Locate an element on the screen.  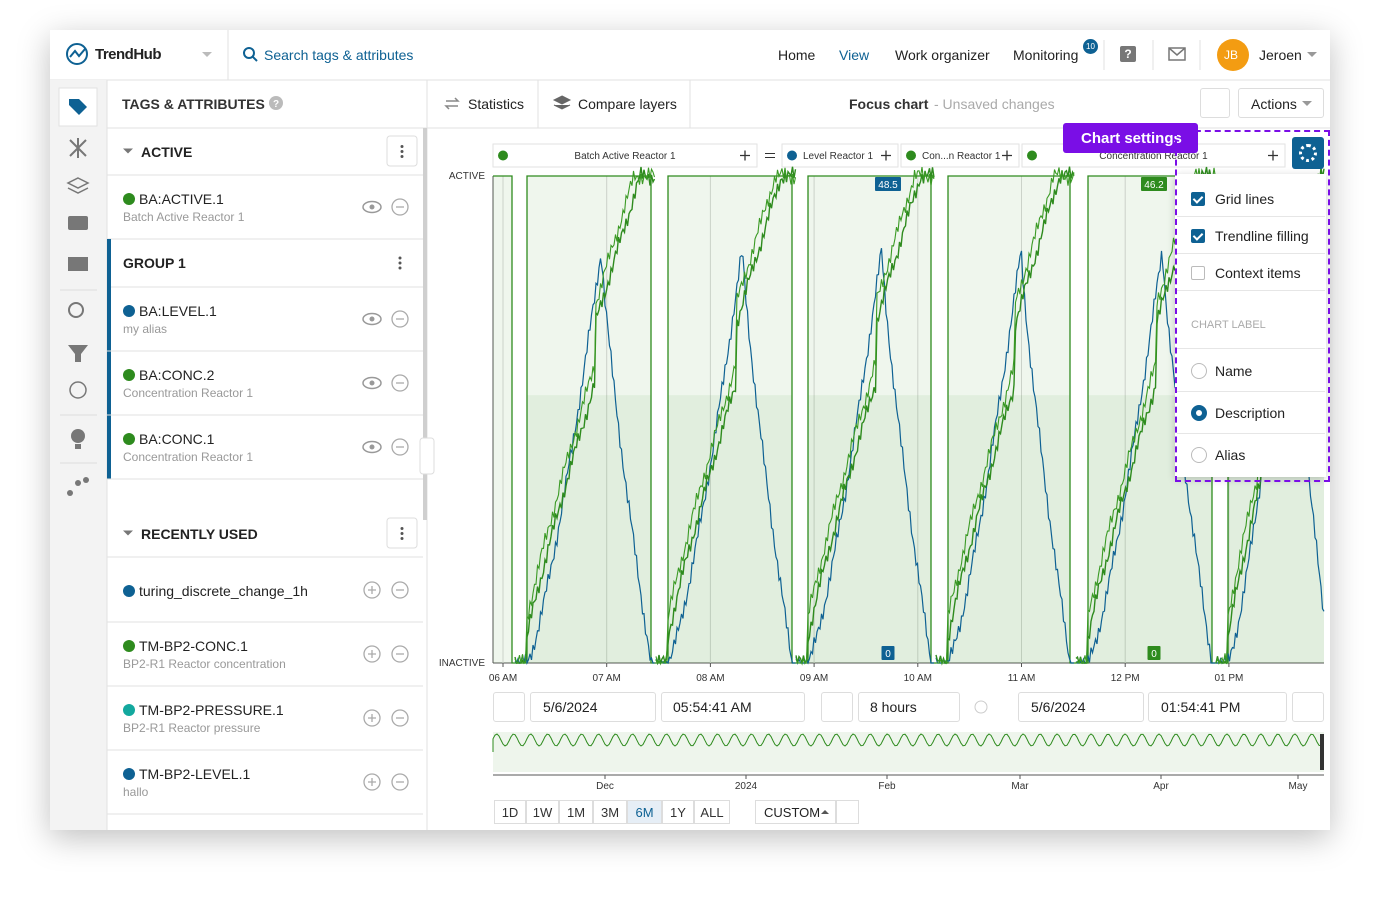
search-icon is located at coordinates (249, 53).